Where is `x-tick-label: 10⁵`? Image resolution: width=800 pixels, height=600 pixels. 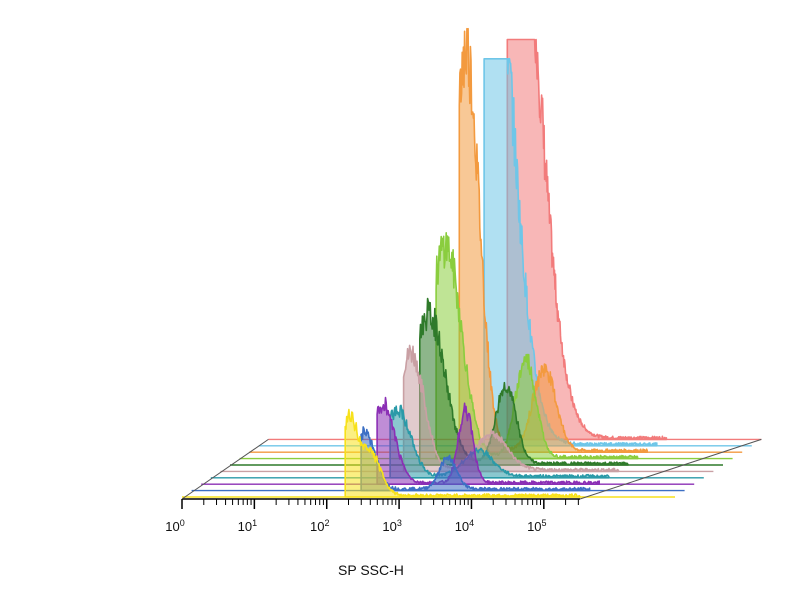
x-tick-label: 10⁵ is located at coordinates (536, 526).